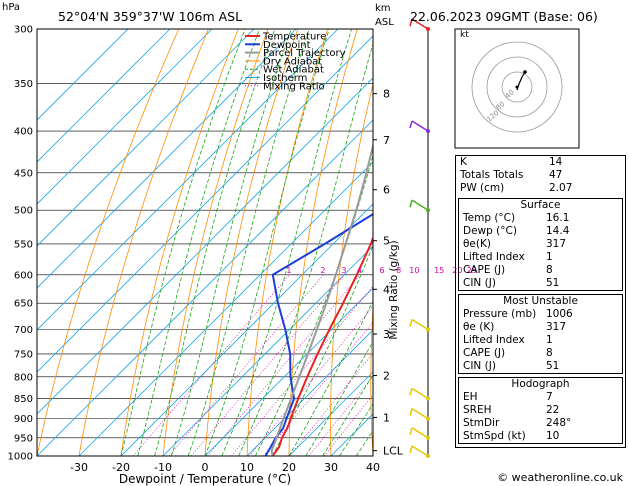  I want to click on hodo-label: SREH, so click(477, 410).